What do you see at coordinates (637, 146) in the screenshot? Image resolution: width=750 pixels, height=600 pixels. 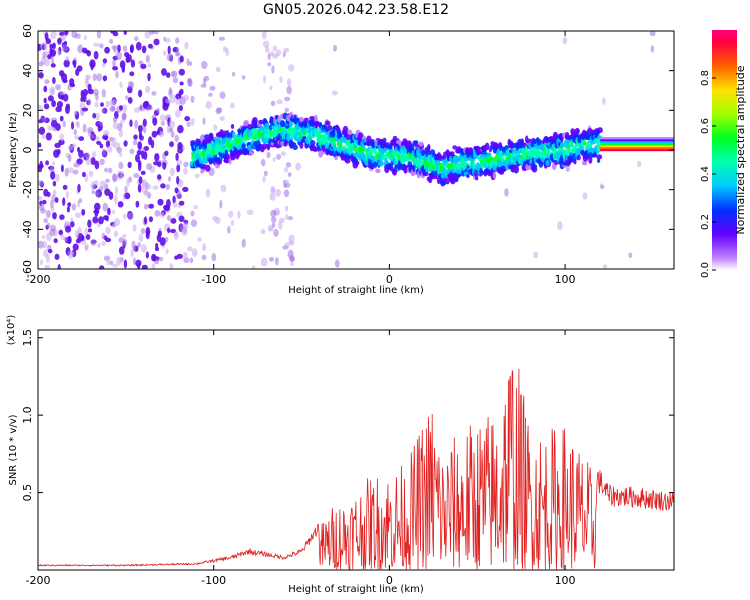 I see `ridge-tail-band` at bounding box center [637, 146].